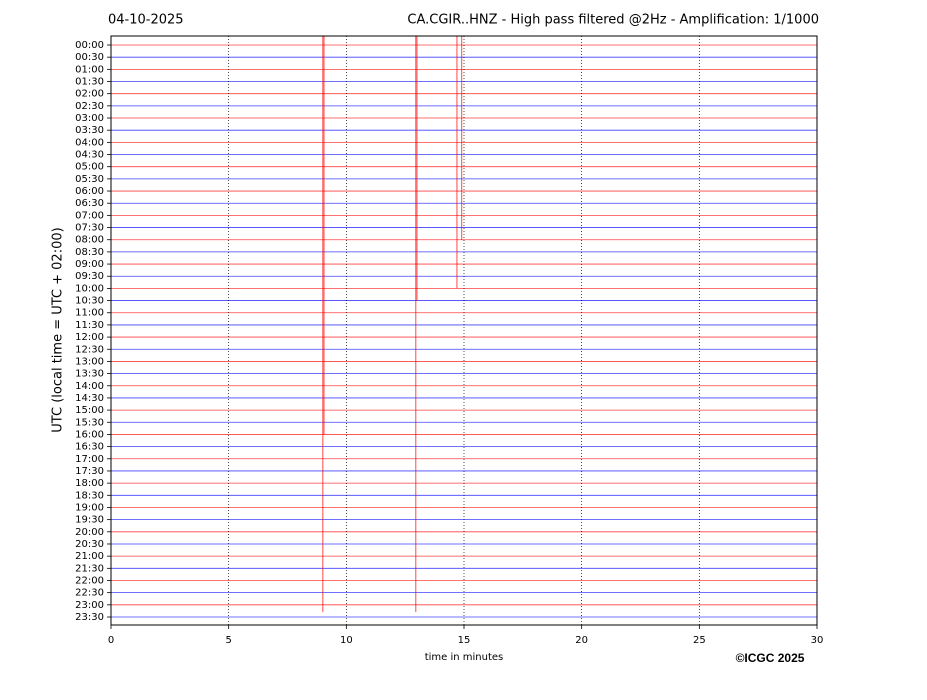 The image size is (927, 700). Describe the element at coordinates (89, 325) in the screenshot. I see `y-tick-label: 11:30` at that location.